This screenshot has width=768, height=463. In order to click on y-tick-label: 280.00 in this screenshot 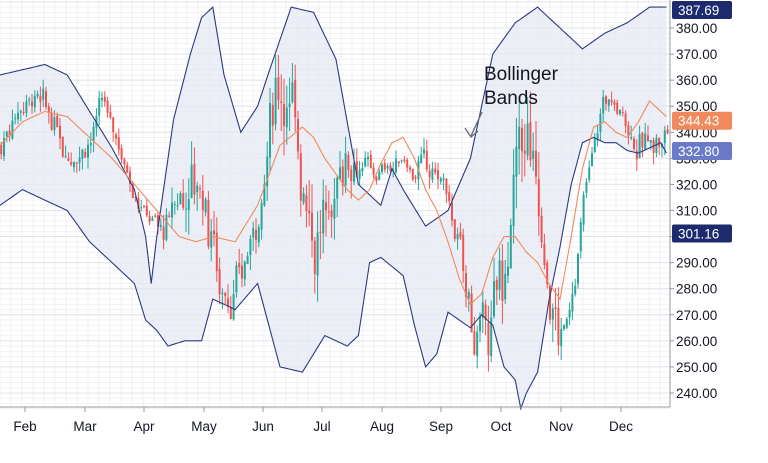, I will do `click(696, 289)`.